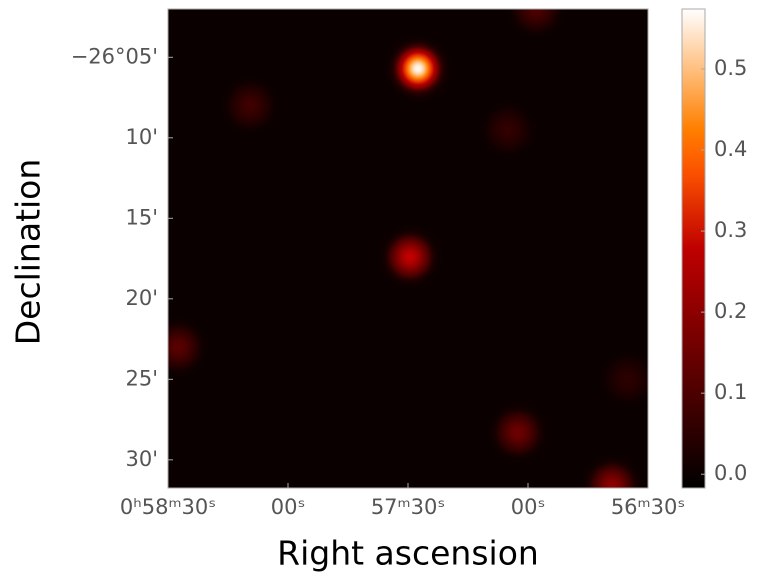 Image resolution: width=760 pixels, height=587 pixels. What do you see at coordinates (142, 137) in the screenshot?
I see `y-tick-label: 10'` at bounding box center [142, 137].